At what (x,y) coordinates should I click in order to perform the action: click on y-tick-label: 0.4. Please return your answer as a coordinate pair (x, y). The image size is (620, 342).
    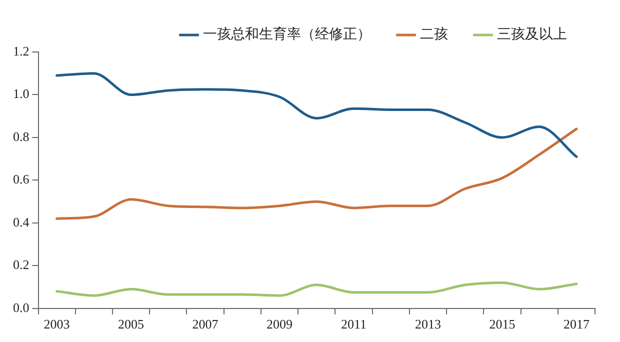
    Looking at the image, I should click on (21, 222).